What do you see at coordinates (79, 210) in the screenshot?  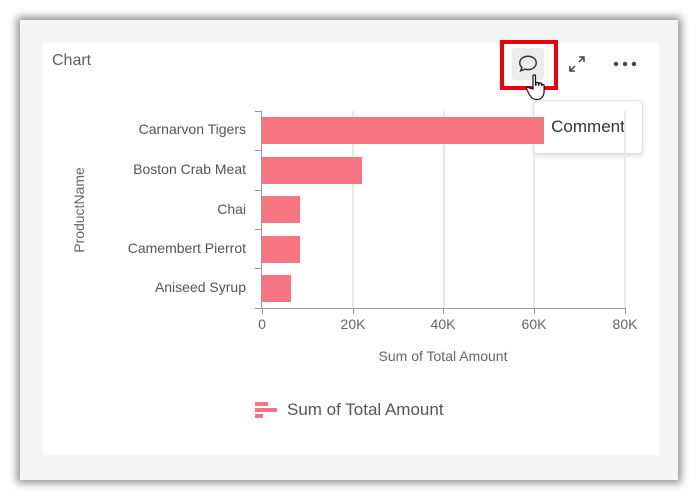 I see `y-axis-title: ProductName` at bounding box center [79, 210].